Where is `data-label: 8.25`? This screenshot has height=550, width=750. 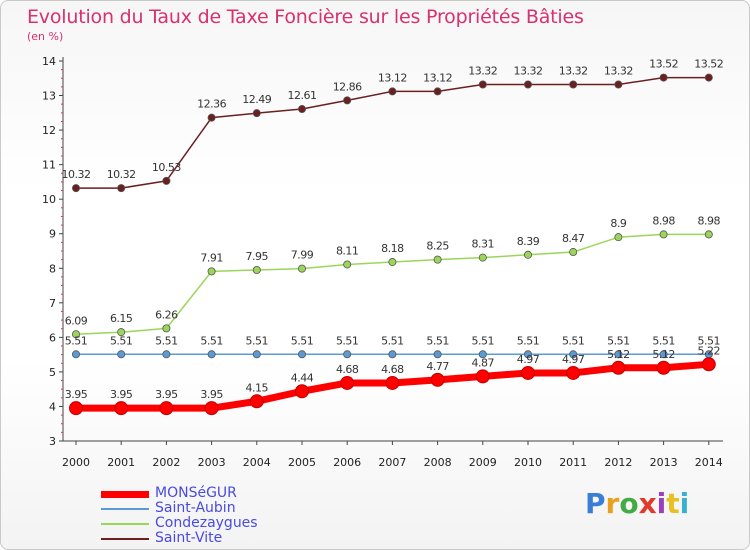 data-label: 8.25 is located at coordinates (437, 246).